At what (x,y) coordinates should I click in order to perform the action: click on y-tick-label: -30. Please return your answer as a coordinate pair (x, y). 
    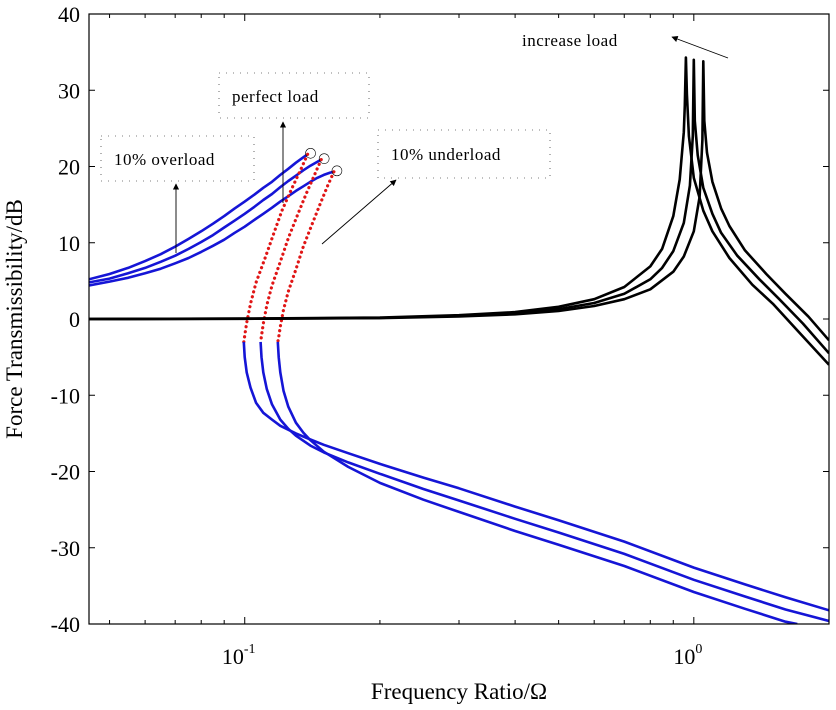
    Looking at the image, I should click on (65, 548).